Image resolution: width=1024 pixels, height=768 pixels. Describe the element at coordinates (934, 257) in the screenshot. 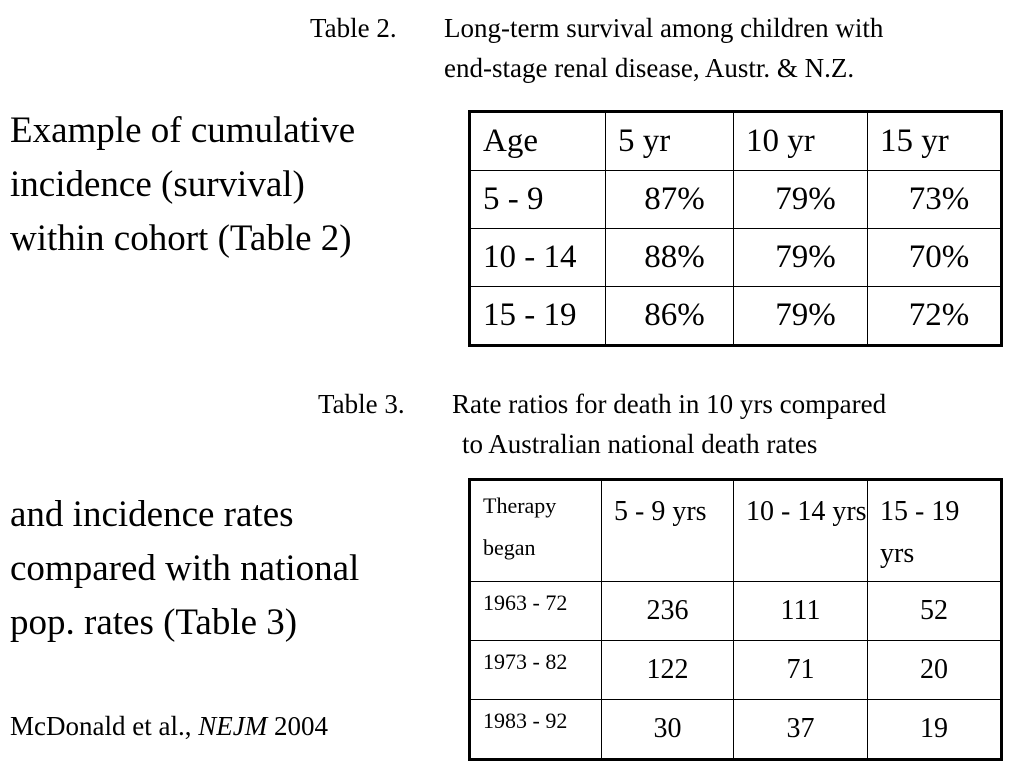

I see `table-cell: 70%` at that location.